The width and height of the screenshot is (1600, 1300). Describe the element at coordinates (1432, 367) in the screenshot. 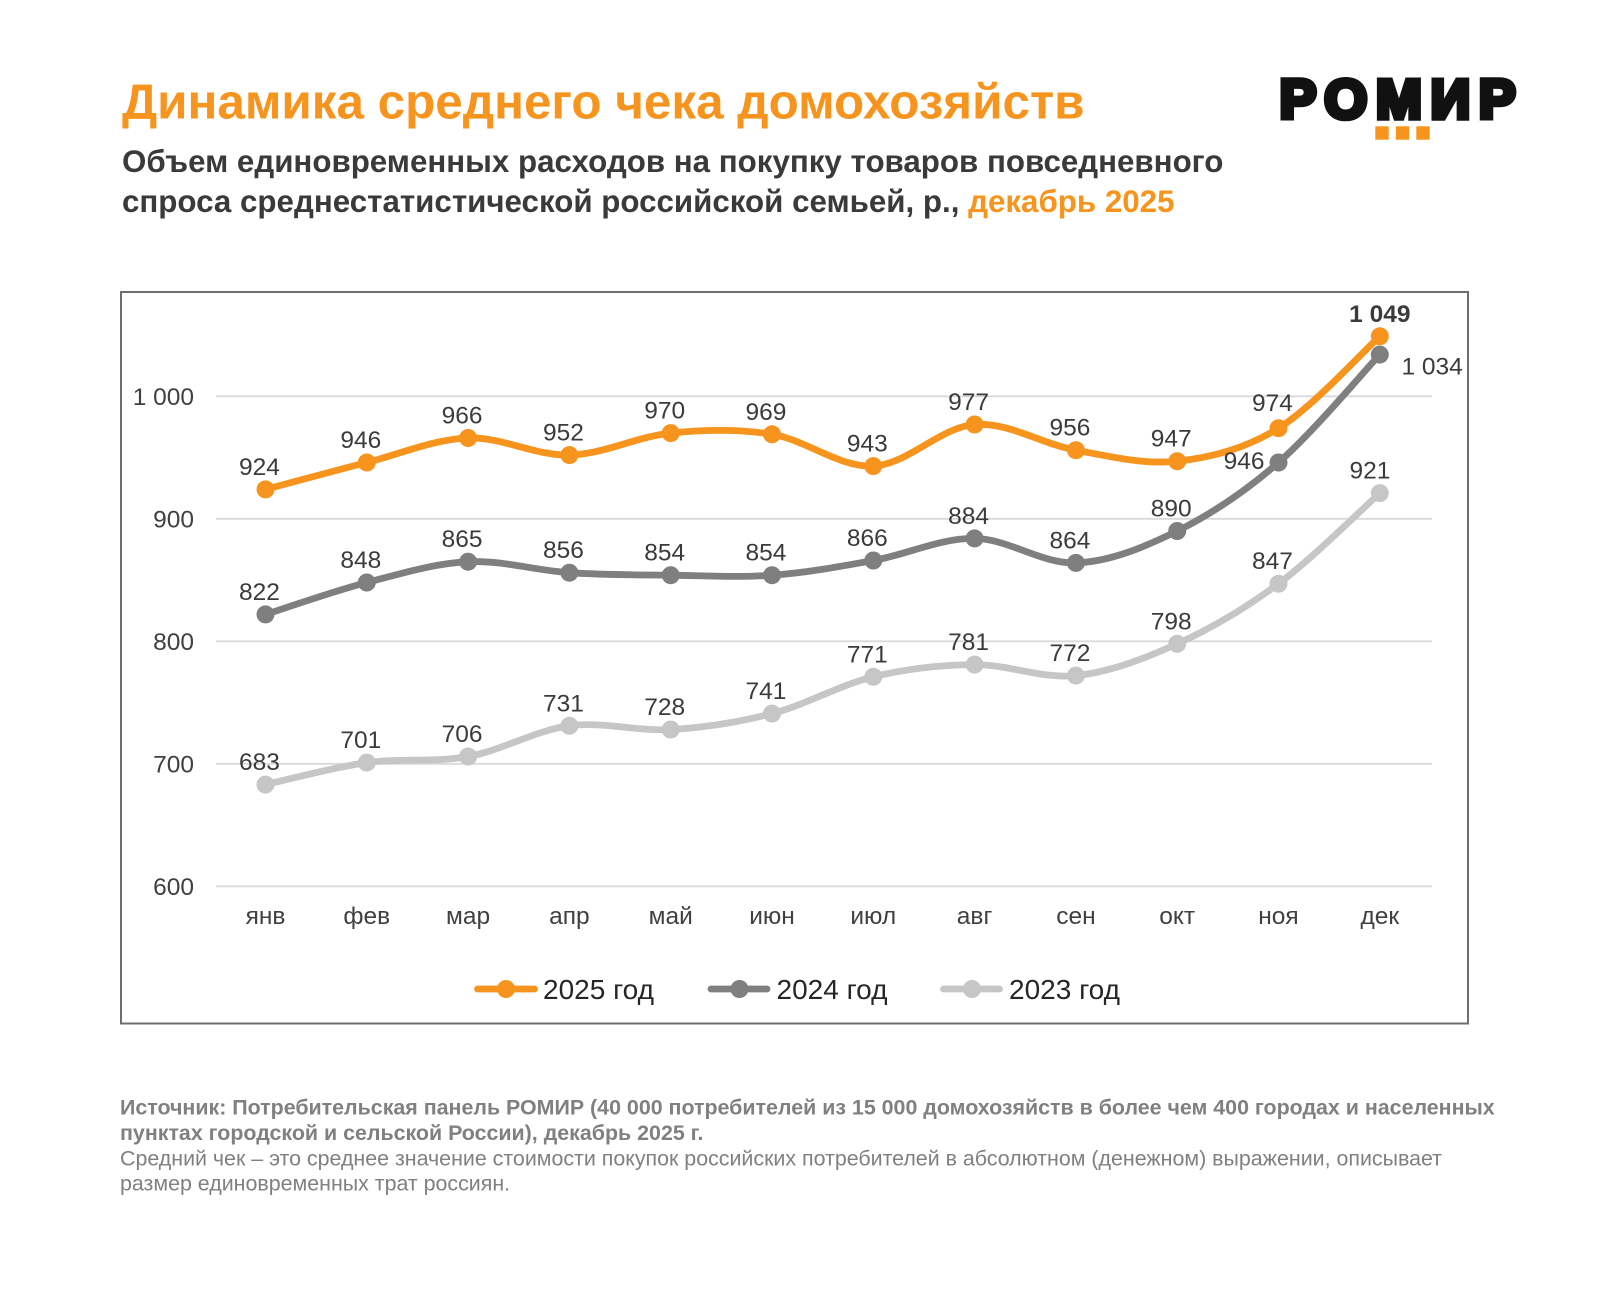

I see `svg-text: 1 034` at that location.